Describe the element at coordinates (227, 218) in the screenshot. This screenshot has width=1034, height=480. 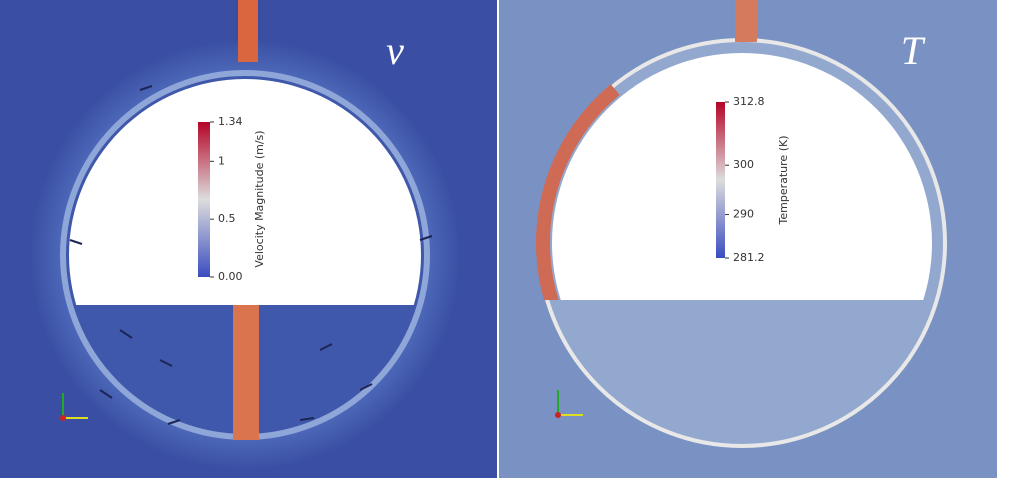
I see `colorbar-tick-label: 0.5` at that location.